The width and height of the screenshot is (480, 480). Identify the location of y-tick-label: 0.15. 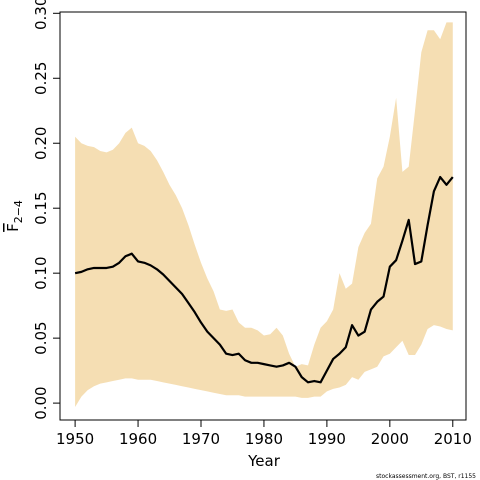
(41, 208).